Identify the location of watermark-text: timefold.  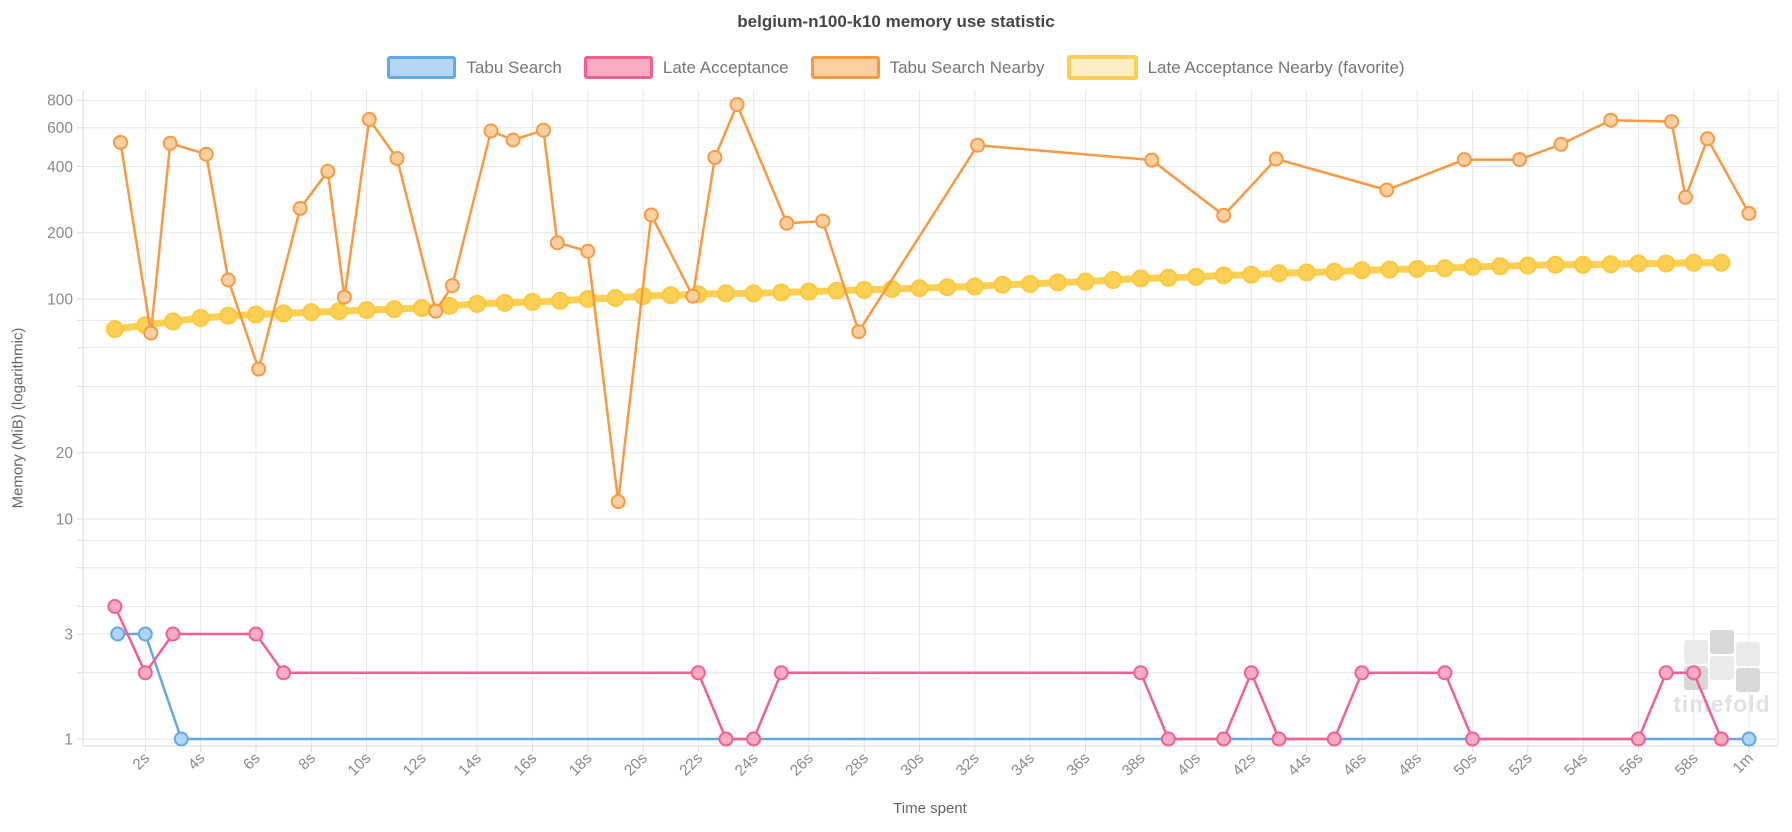
(1721, 704).